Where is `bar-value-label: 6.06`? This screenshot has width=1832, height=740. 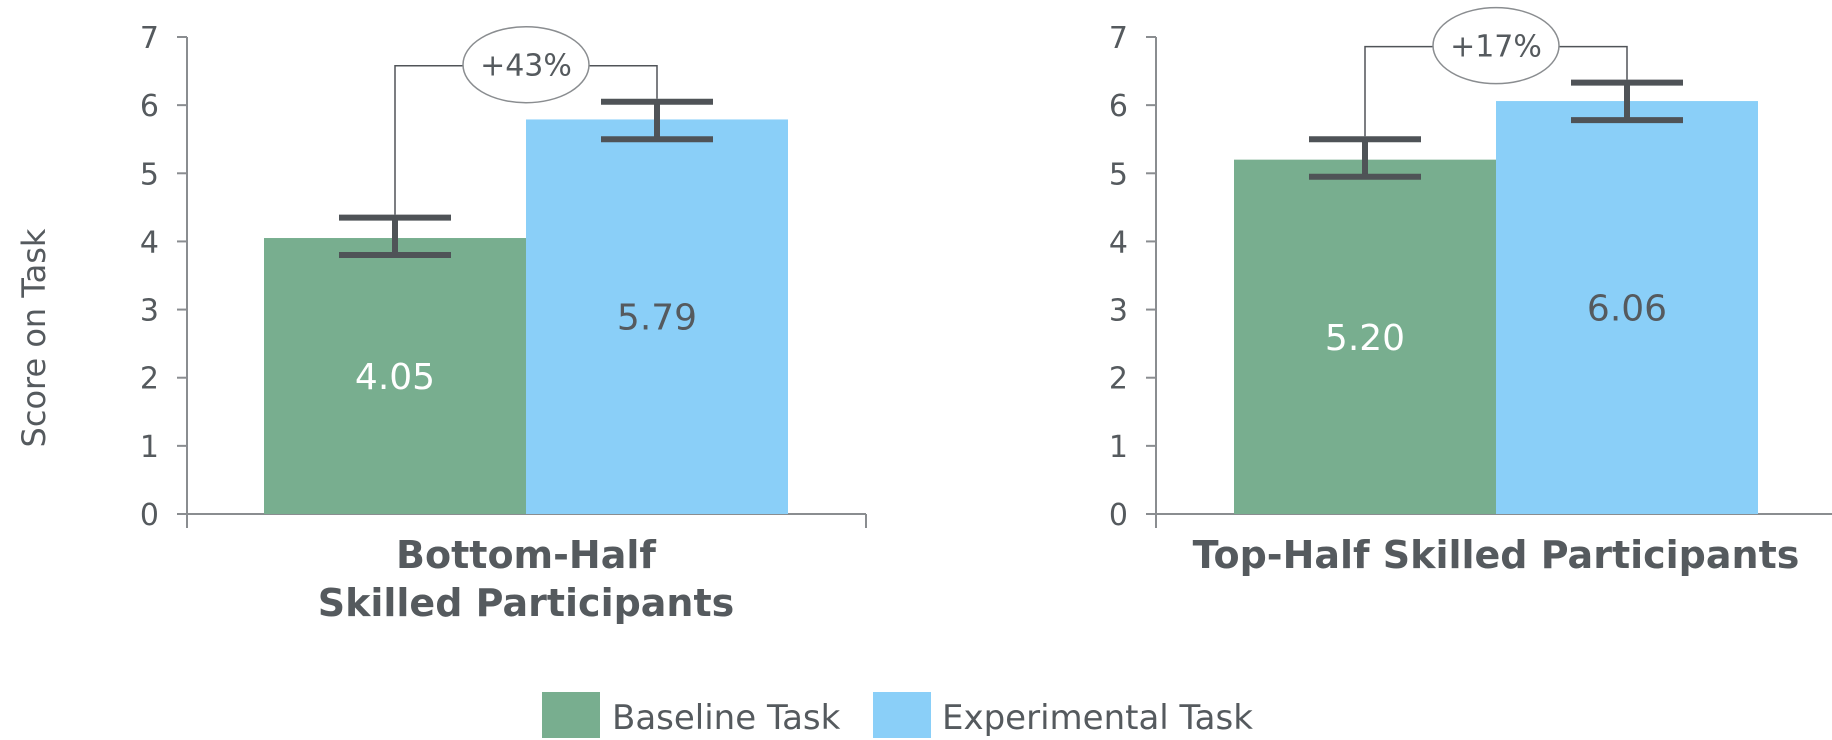 bar-value-label: 6.06 is located at coordinates (1627, 309).